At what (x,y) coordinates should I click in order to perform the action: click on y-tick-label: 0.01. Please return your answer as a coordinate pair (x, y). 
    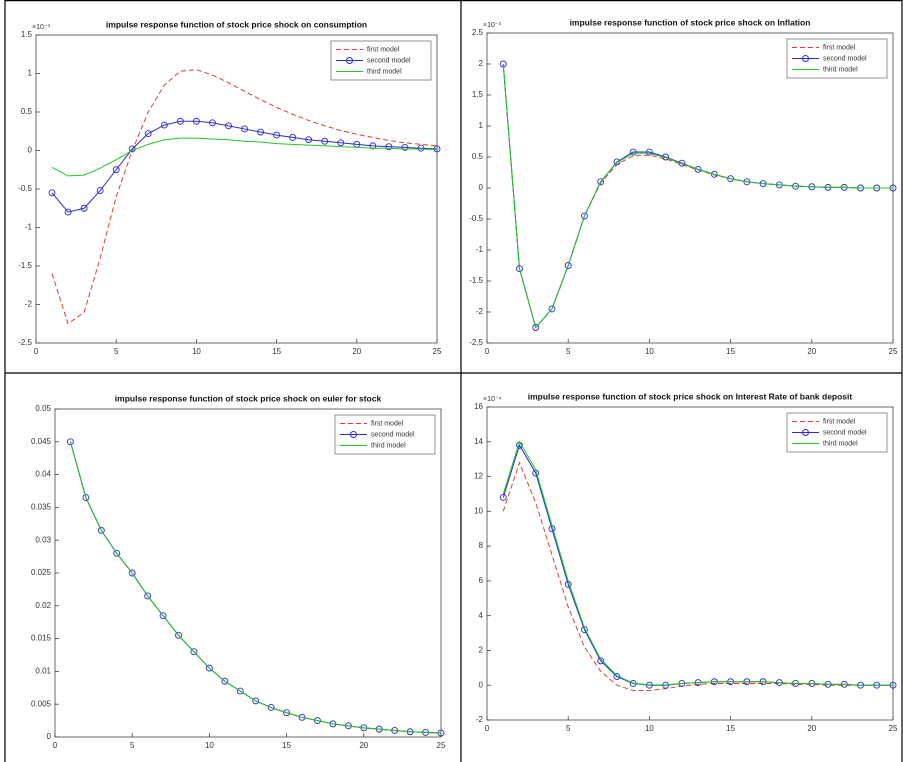
    Looking at the image, I should click on (43, 671).